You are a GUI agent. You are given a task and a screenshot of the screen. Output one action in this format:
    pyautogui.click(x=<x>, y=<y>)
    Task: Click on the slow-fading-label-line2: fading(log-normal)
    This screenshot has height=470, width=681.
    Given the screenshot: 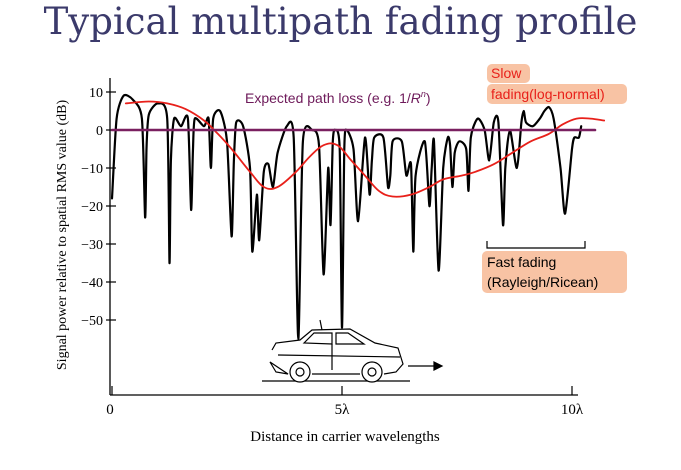 What is the action you would take?
    pyautogui.click(x=548, y=94)
    